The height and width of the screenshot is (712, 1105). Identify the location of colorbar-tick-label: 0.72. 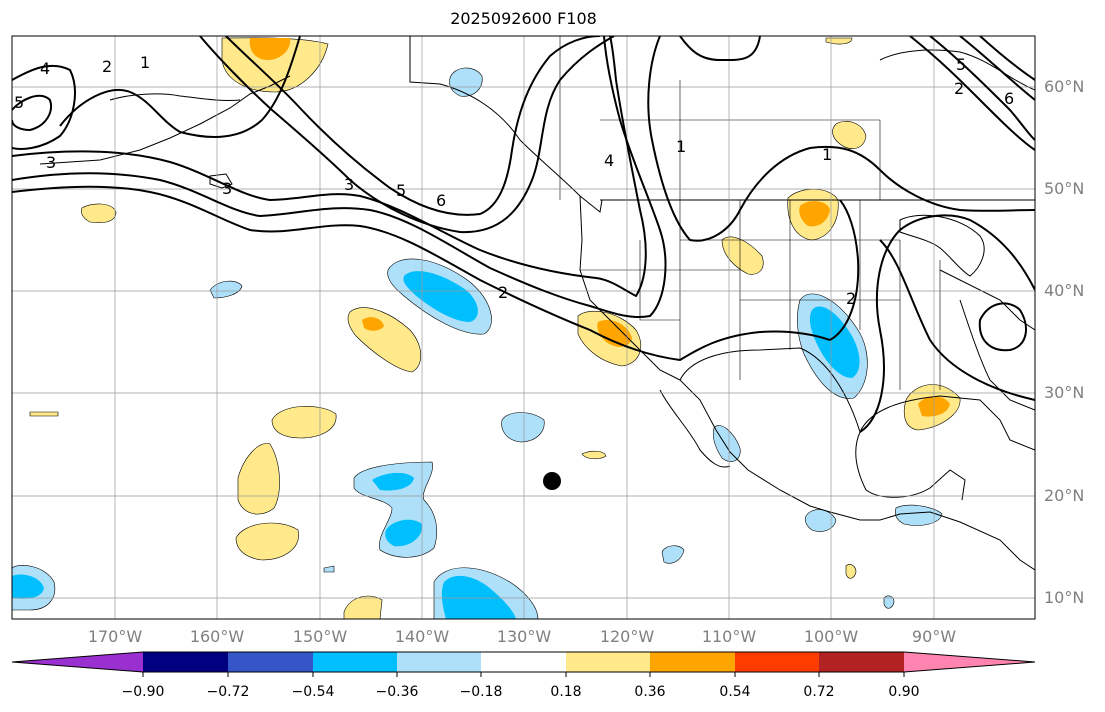
(819, 692).